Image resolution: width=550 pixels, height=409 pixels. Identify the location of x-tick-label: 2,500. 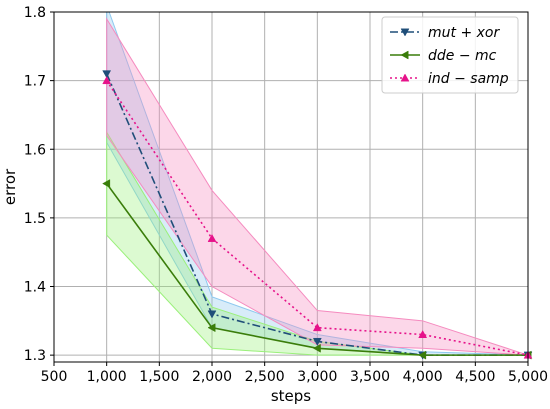
(265, 377).